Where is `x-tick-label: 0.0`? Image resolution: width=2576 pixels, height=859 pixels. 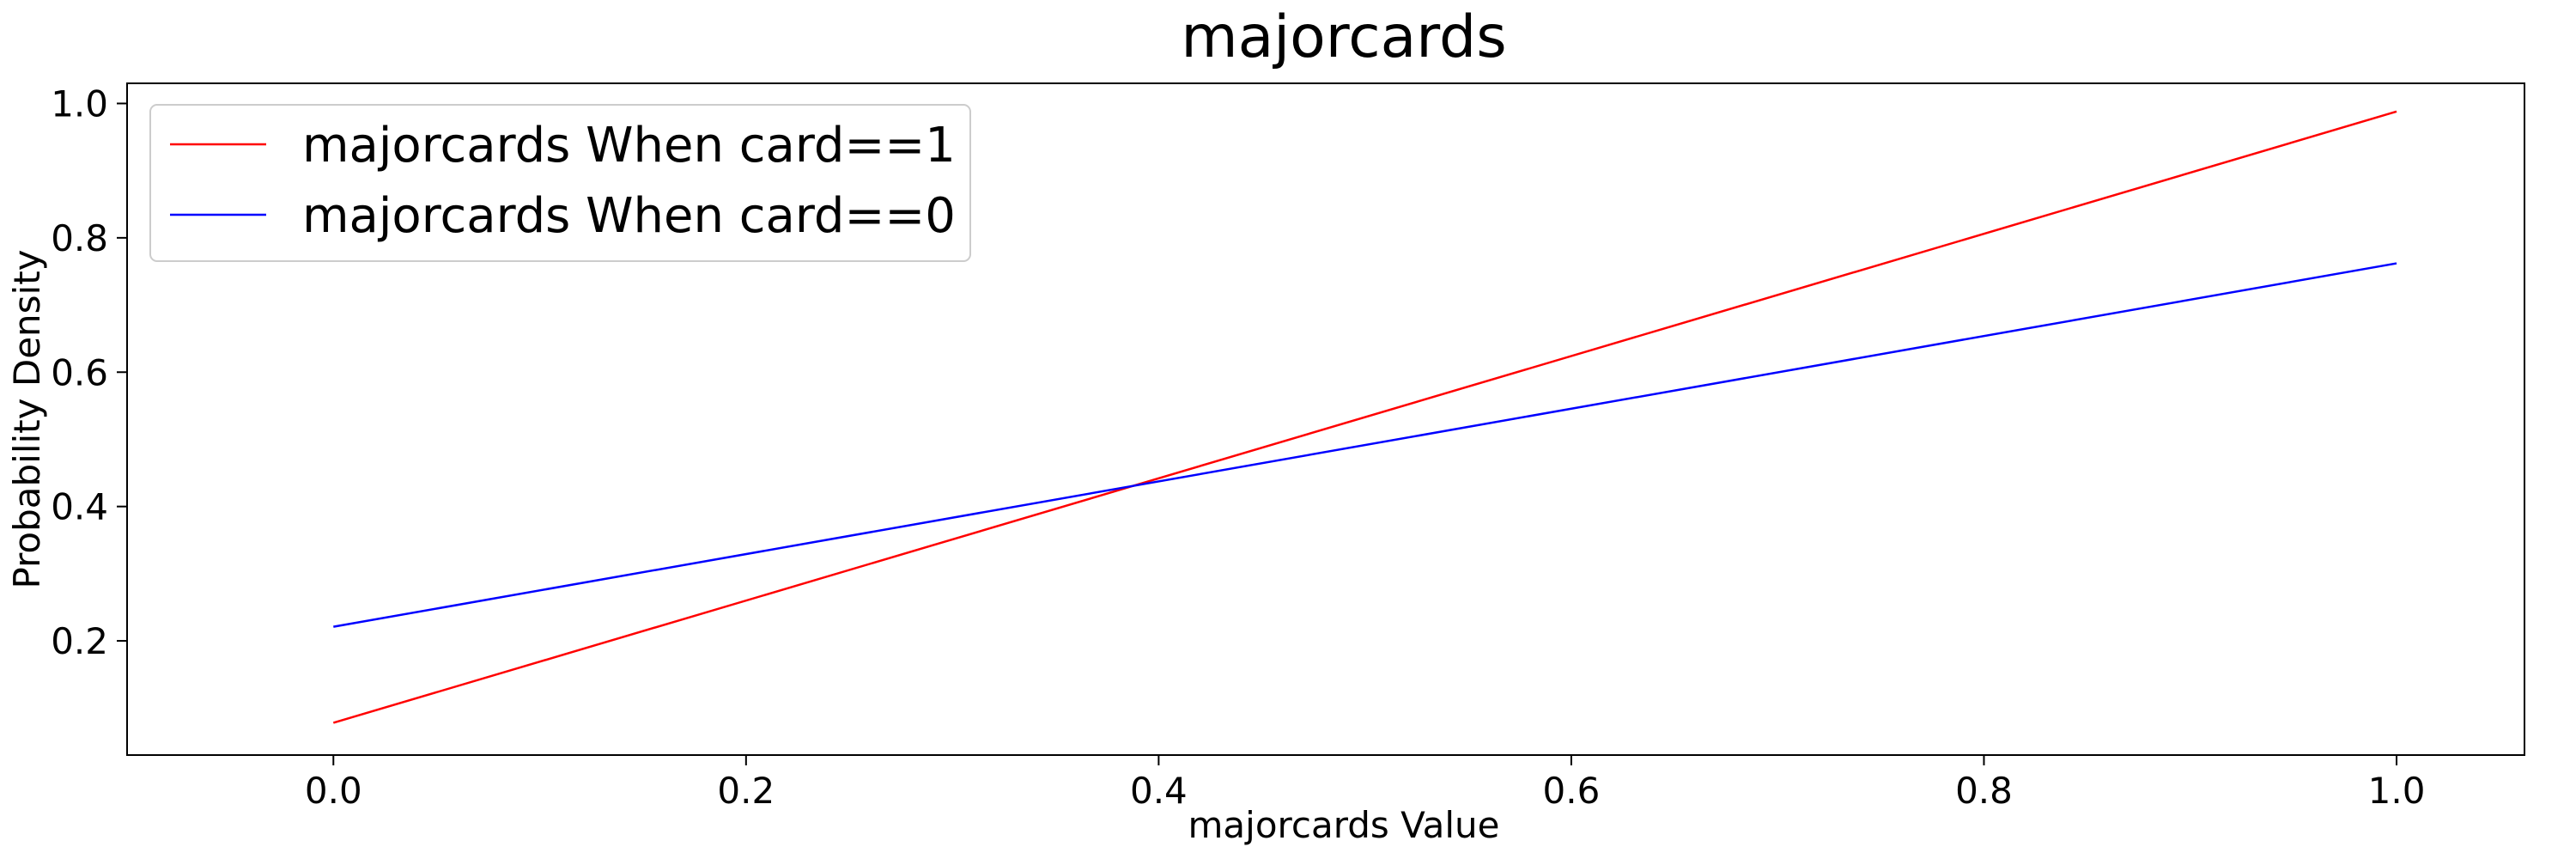
x-tick-label: 0.0 is located at coordinates (334, 791).